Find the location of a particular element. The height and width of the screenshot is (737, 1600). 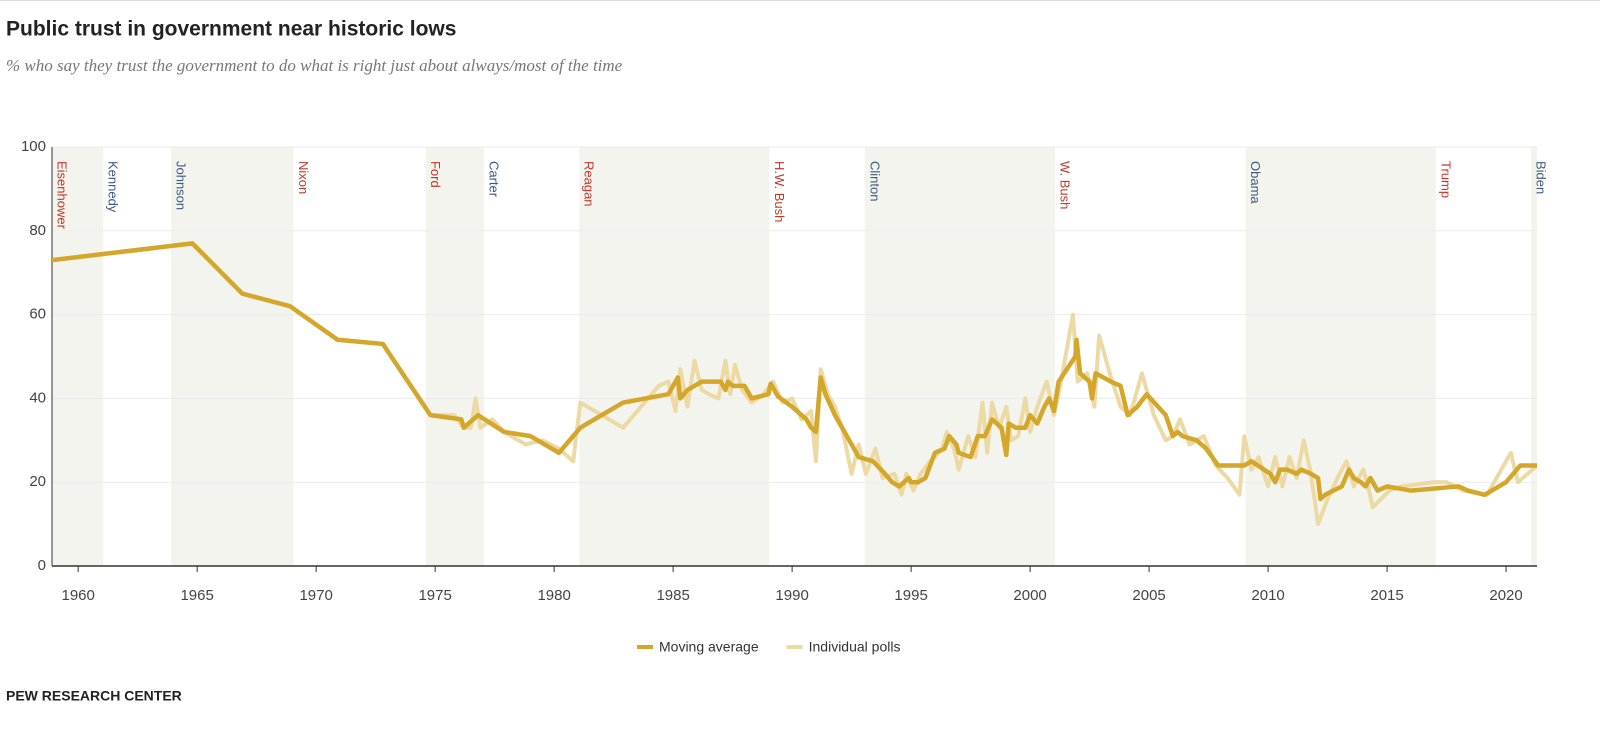

legend-label: Moving average is located at coordinates (709, 647).